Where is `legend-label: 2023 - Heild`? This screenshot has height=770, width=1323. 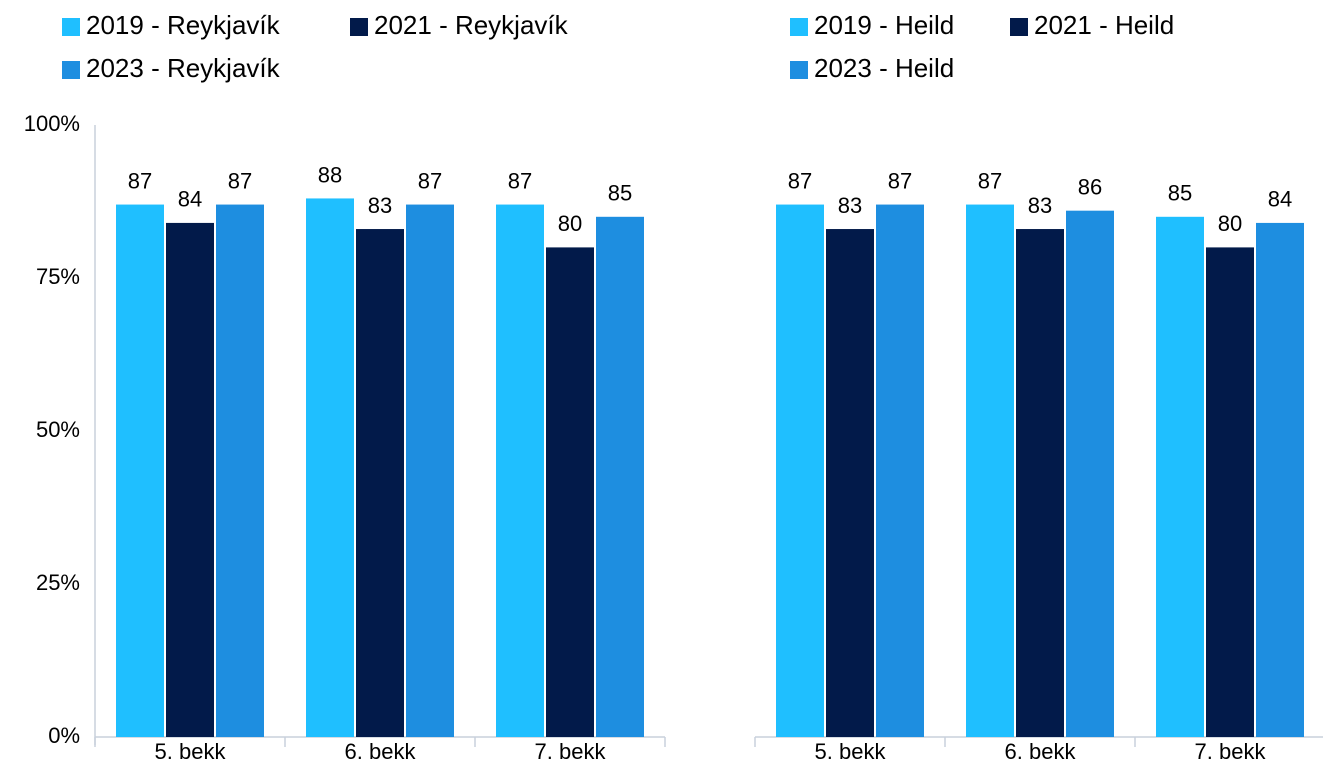 legend-label: 2023 - Heild is located at coordinates (884, 68).